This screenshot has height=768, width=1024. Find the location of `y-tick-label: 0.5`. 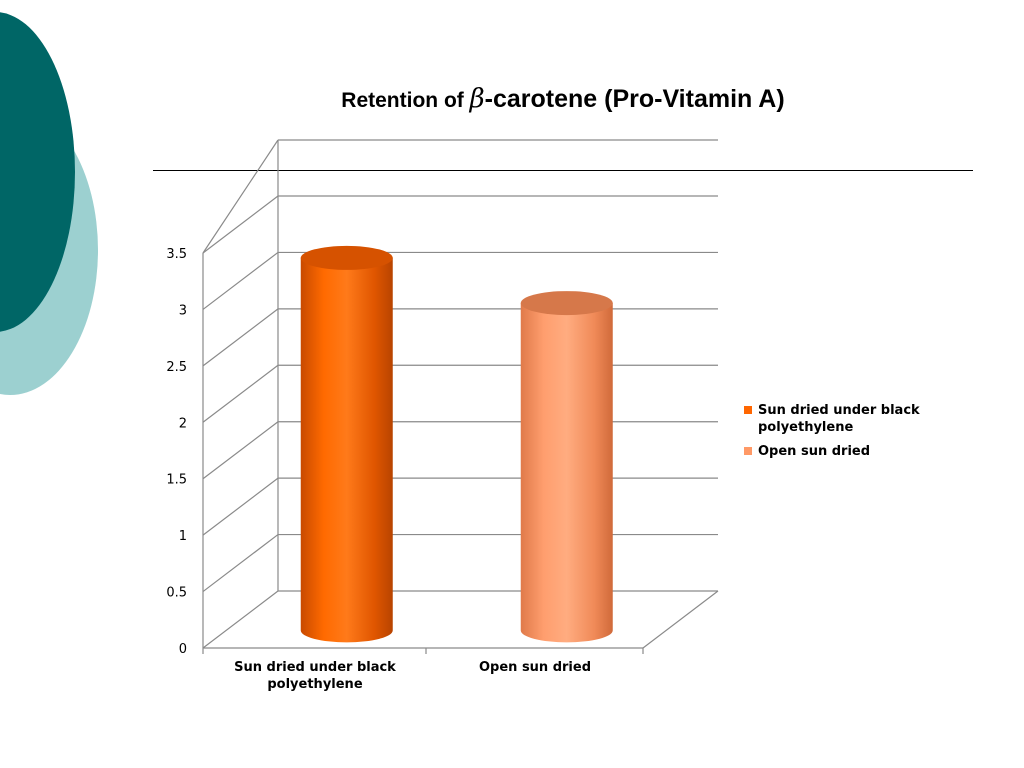

y-tick-label: 0.5 is located at coordinates (176, 593).